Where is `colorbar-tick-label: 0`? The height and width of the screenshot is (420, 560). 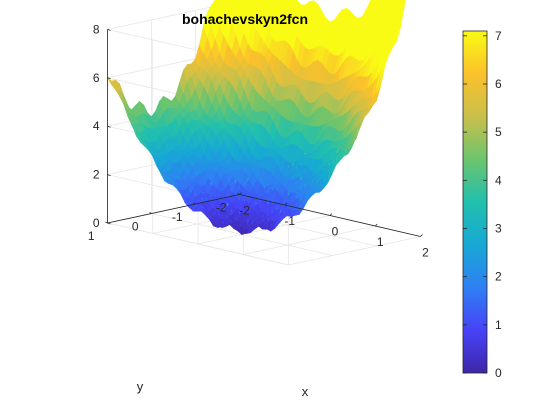
colorbar-tick-label: 0 is located at coordinates (498, 373).